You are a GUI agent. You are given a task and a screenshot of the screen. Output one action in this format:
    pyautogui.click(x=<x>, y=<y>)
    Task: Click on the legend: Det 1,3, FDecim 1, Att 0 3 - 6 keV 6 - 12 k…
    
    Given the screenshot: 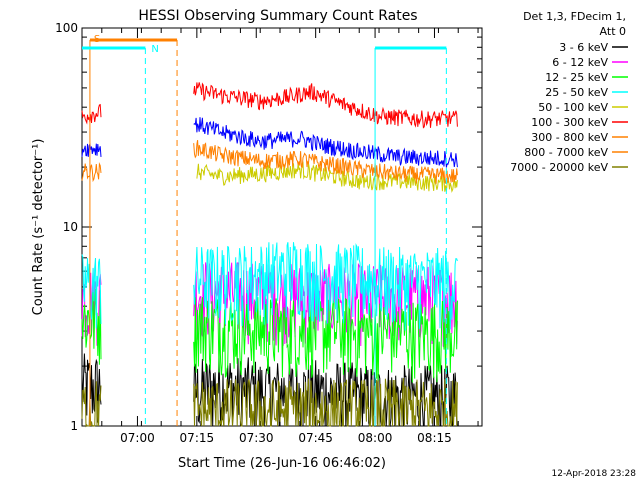 What is the action you would take?
    pyautogui.click(x=569, y=92)
    